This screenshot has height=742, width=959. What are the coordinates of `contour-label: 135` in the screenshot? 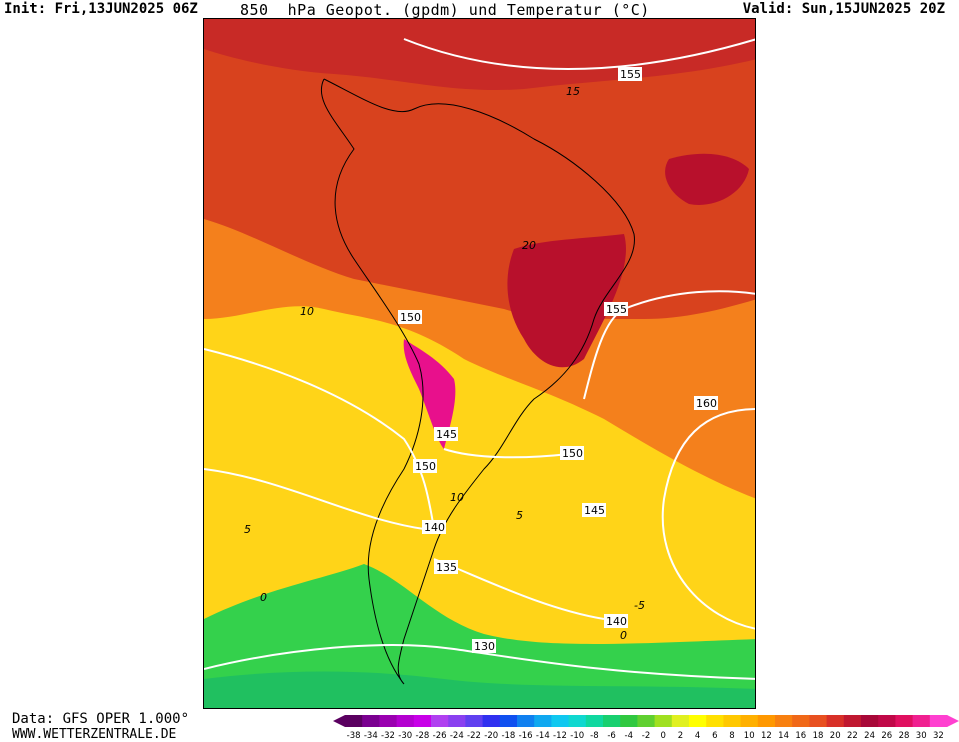 It's located at (446, 567).